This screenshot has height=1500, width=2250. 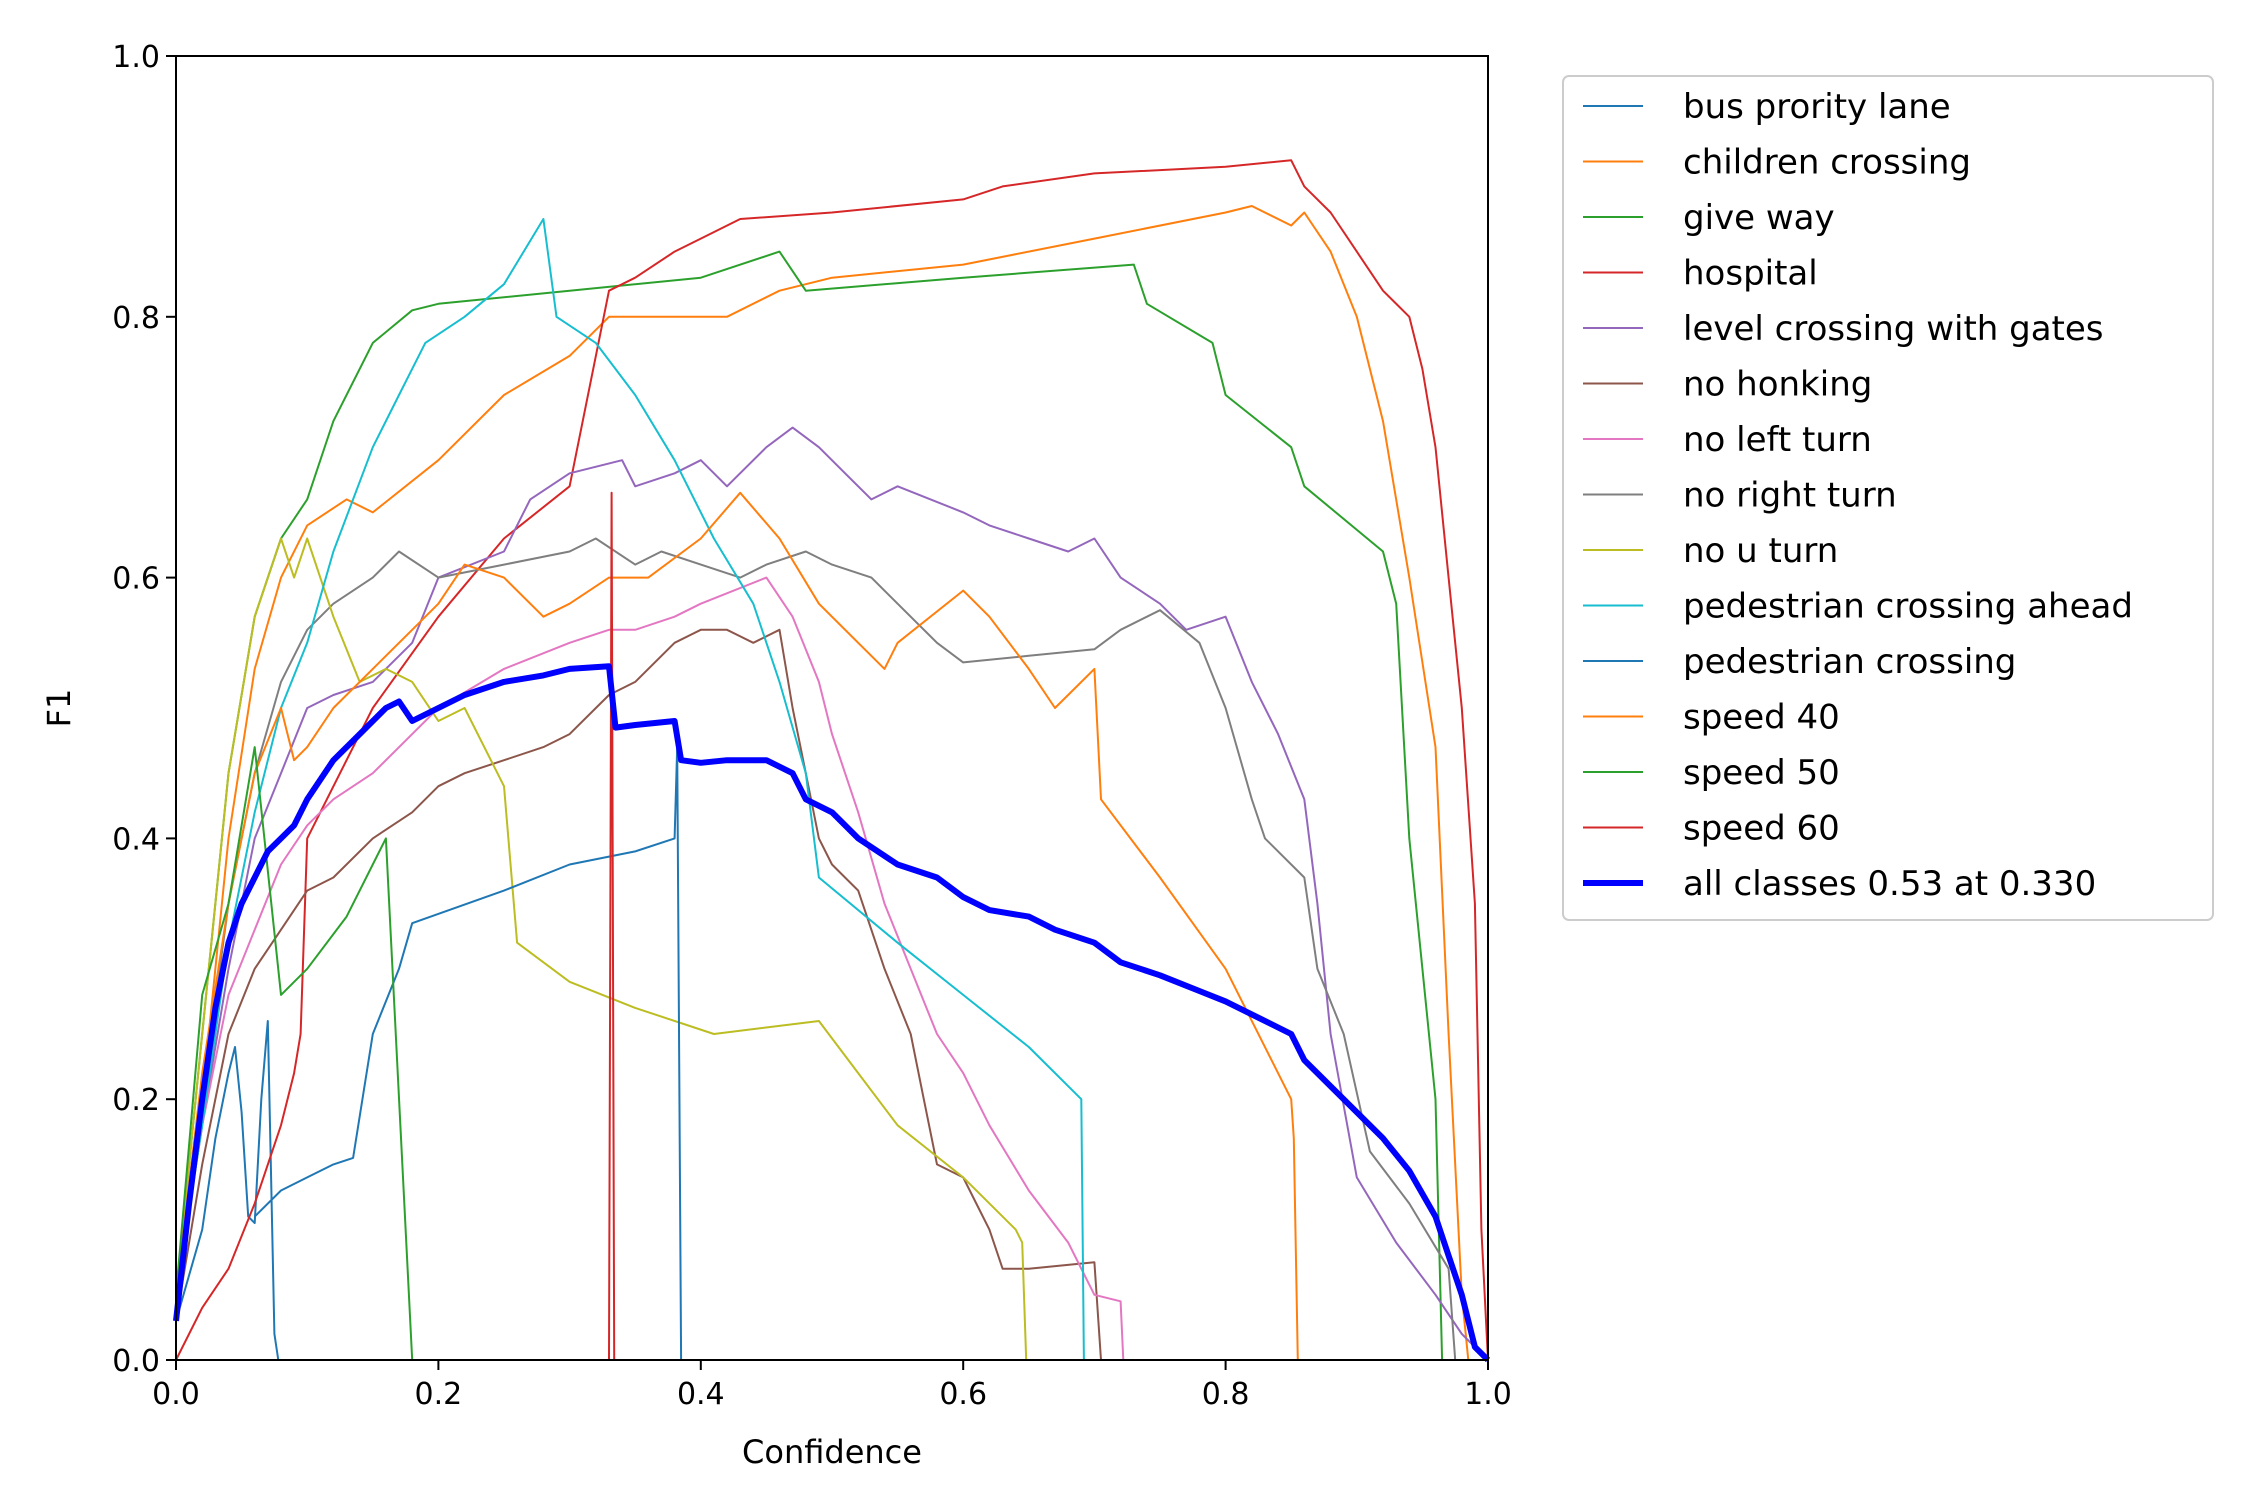 What do you see at coordinates (1777, 440) in the screenshot?
I see `legend-label-6: no left turn` at bounding box center [1777, 440].